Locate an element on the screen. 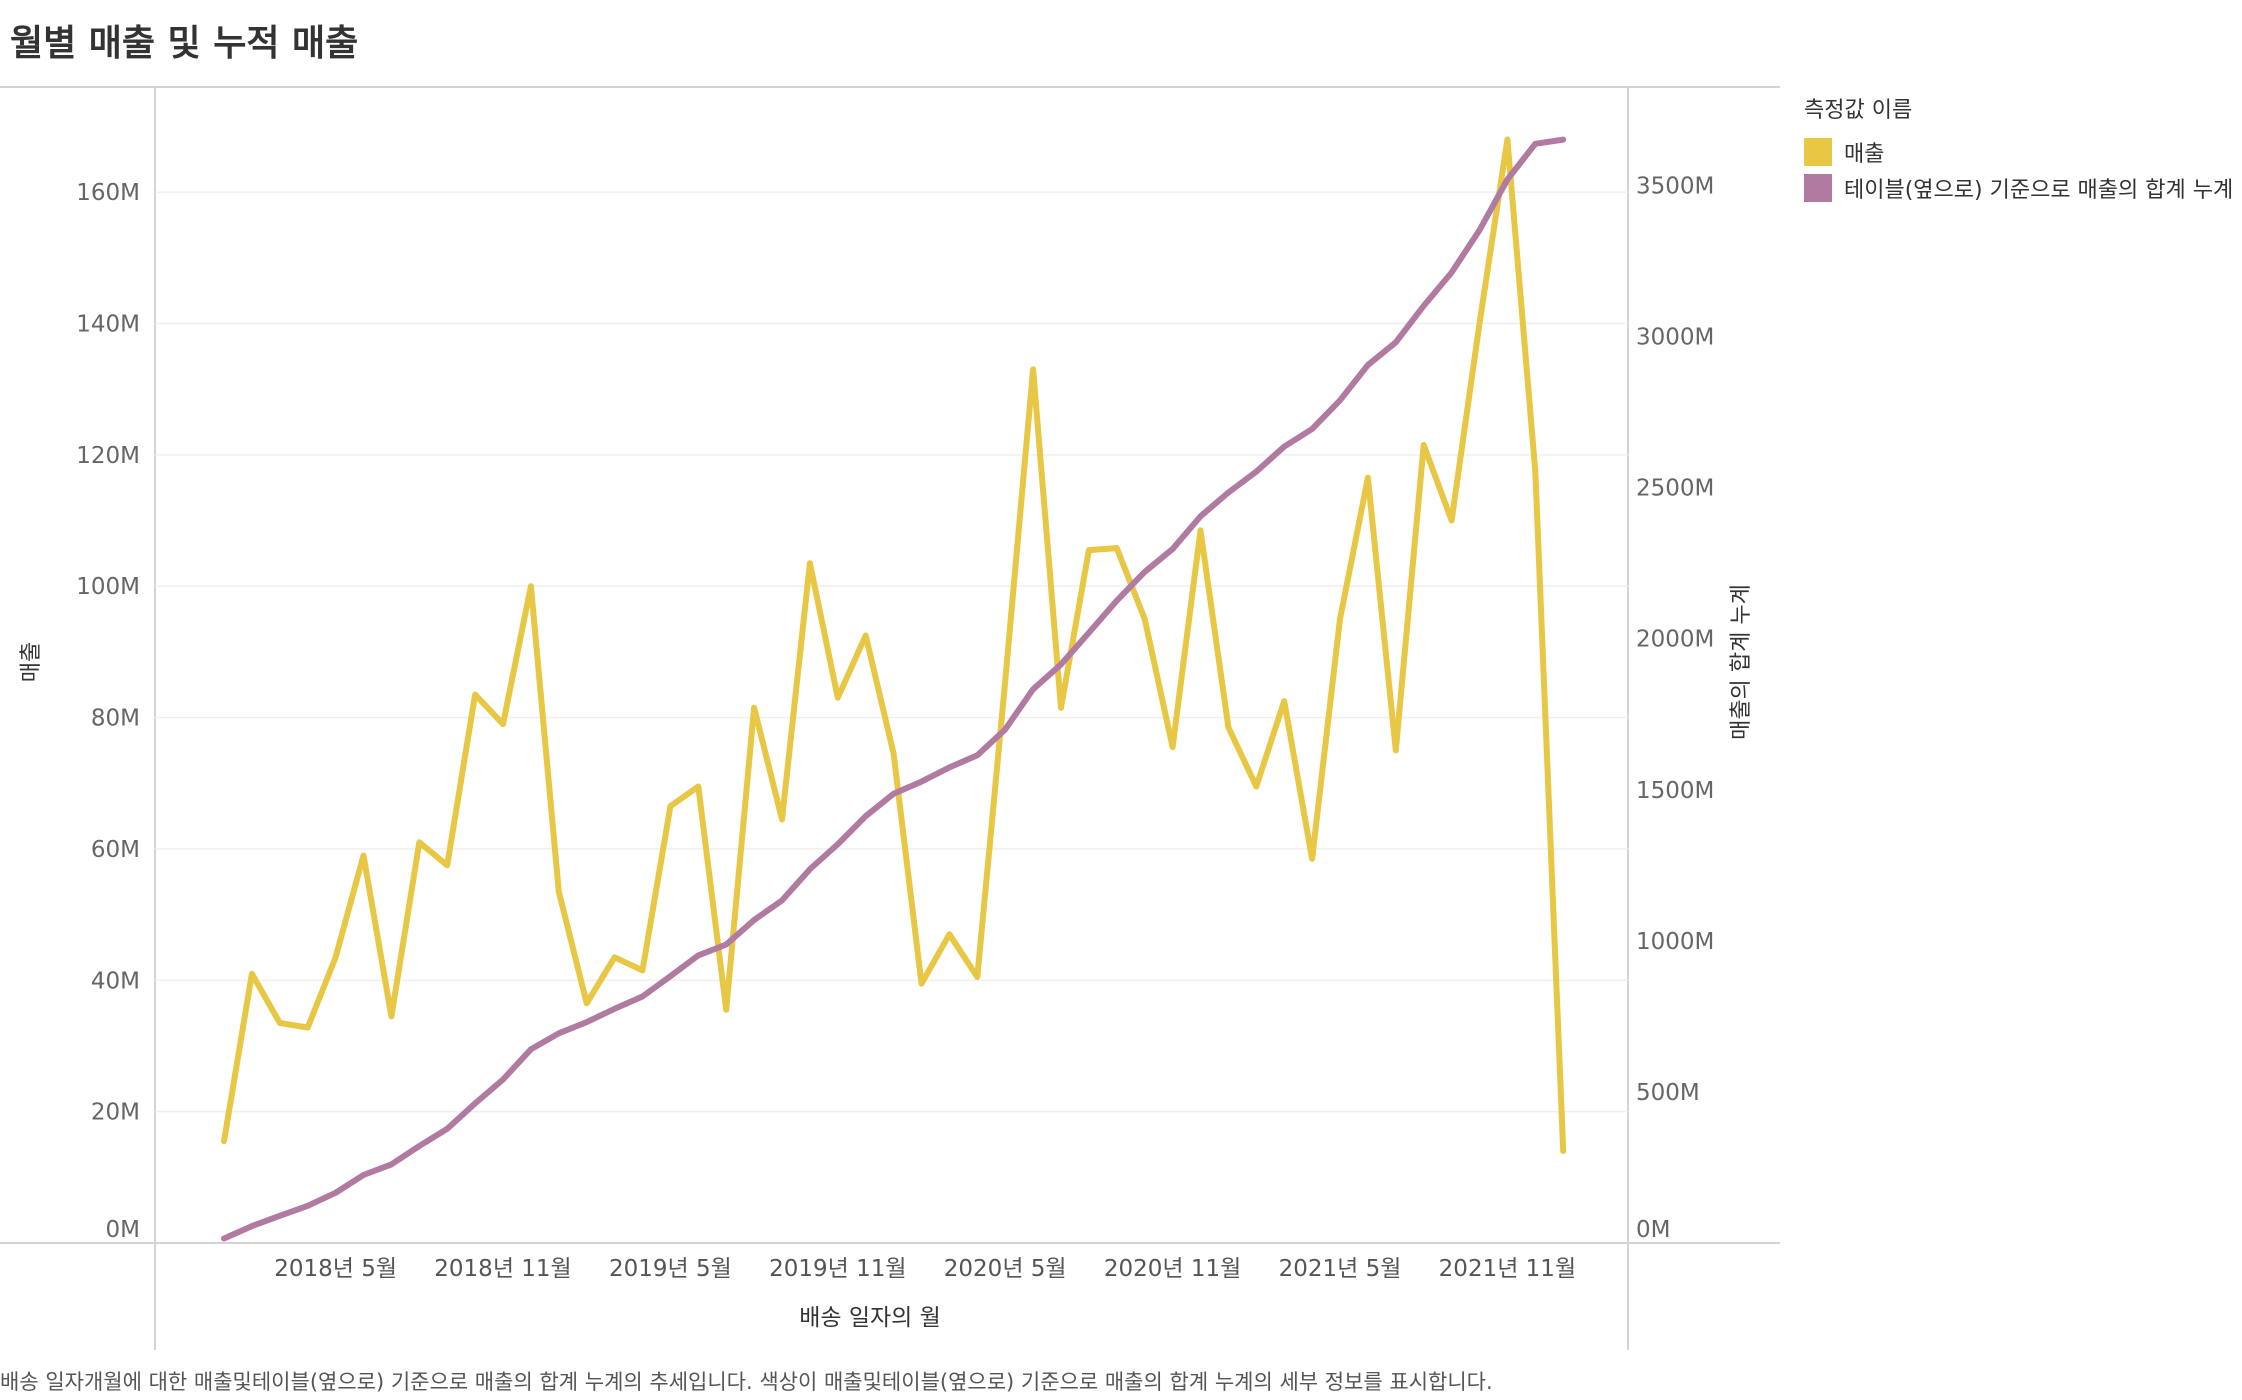 The height and width of the screenshot is (1400, 2242). y-axis-label-left: 매출 is located at coordinates (31, 662).